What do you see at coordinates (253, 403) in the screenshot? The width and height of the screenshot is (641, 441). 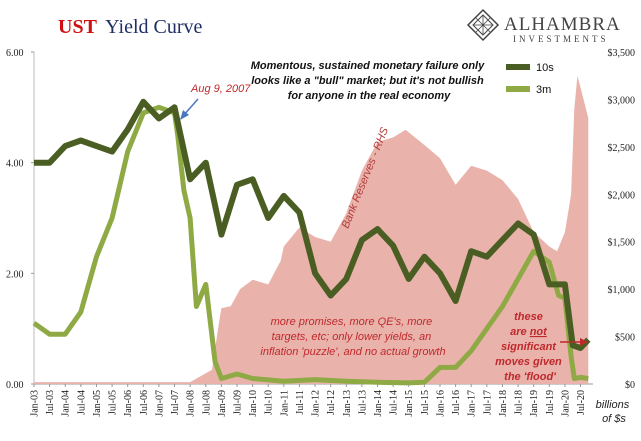 I see `x-tick-label: Jan-10` at bounding box center [253, 403].